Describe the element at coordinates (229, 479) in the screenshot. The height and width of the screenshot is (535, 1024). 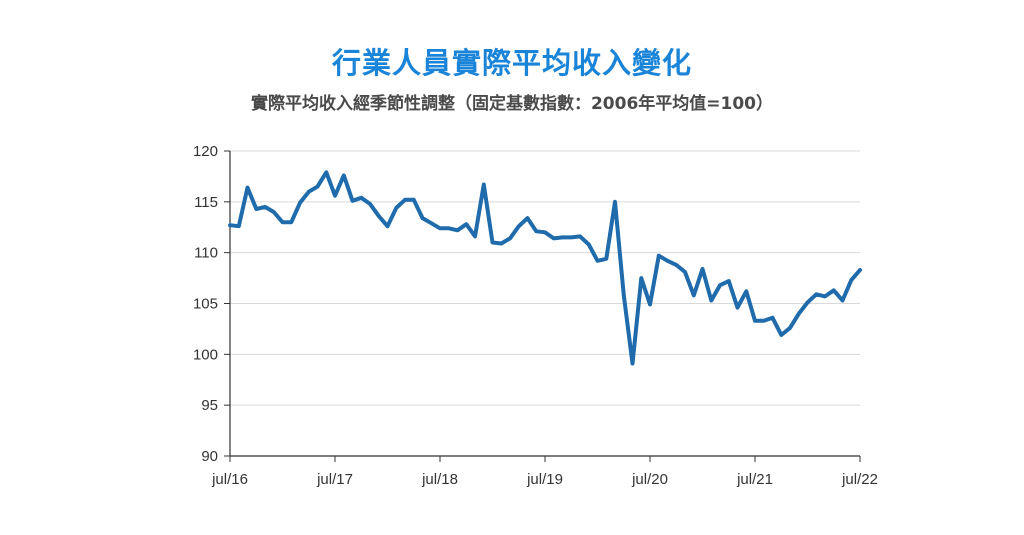
I see `x-tick-label: jul/16` at that location.